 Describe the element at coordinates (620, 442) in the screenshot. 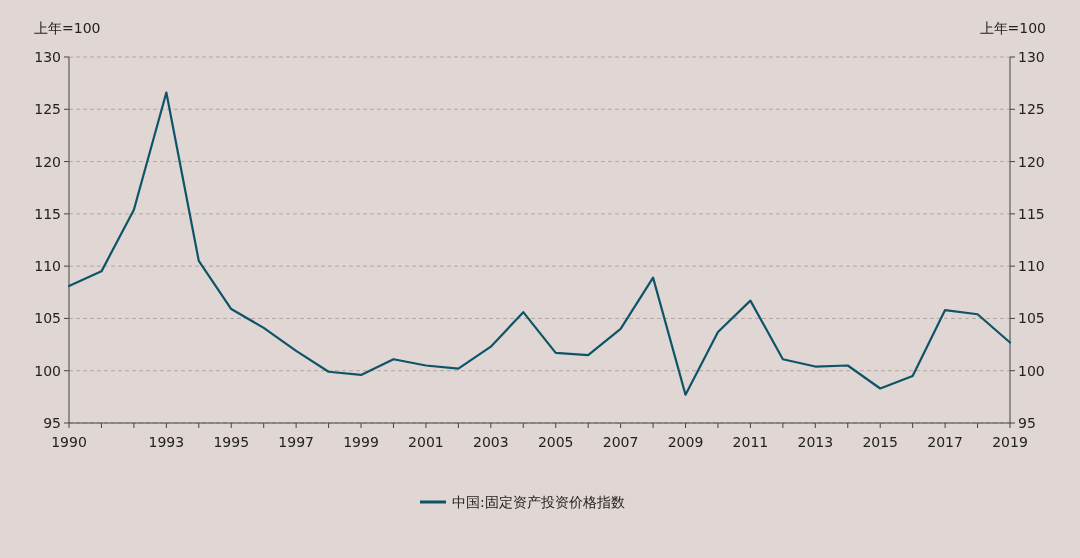

I see `x-tick-label: 2007` at that location.